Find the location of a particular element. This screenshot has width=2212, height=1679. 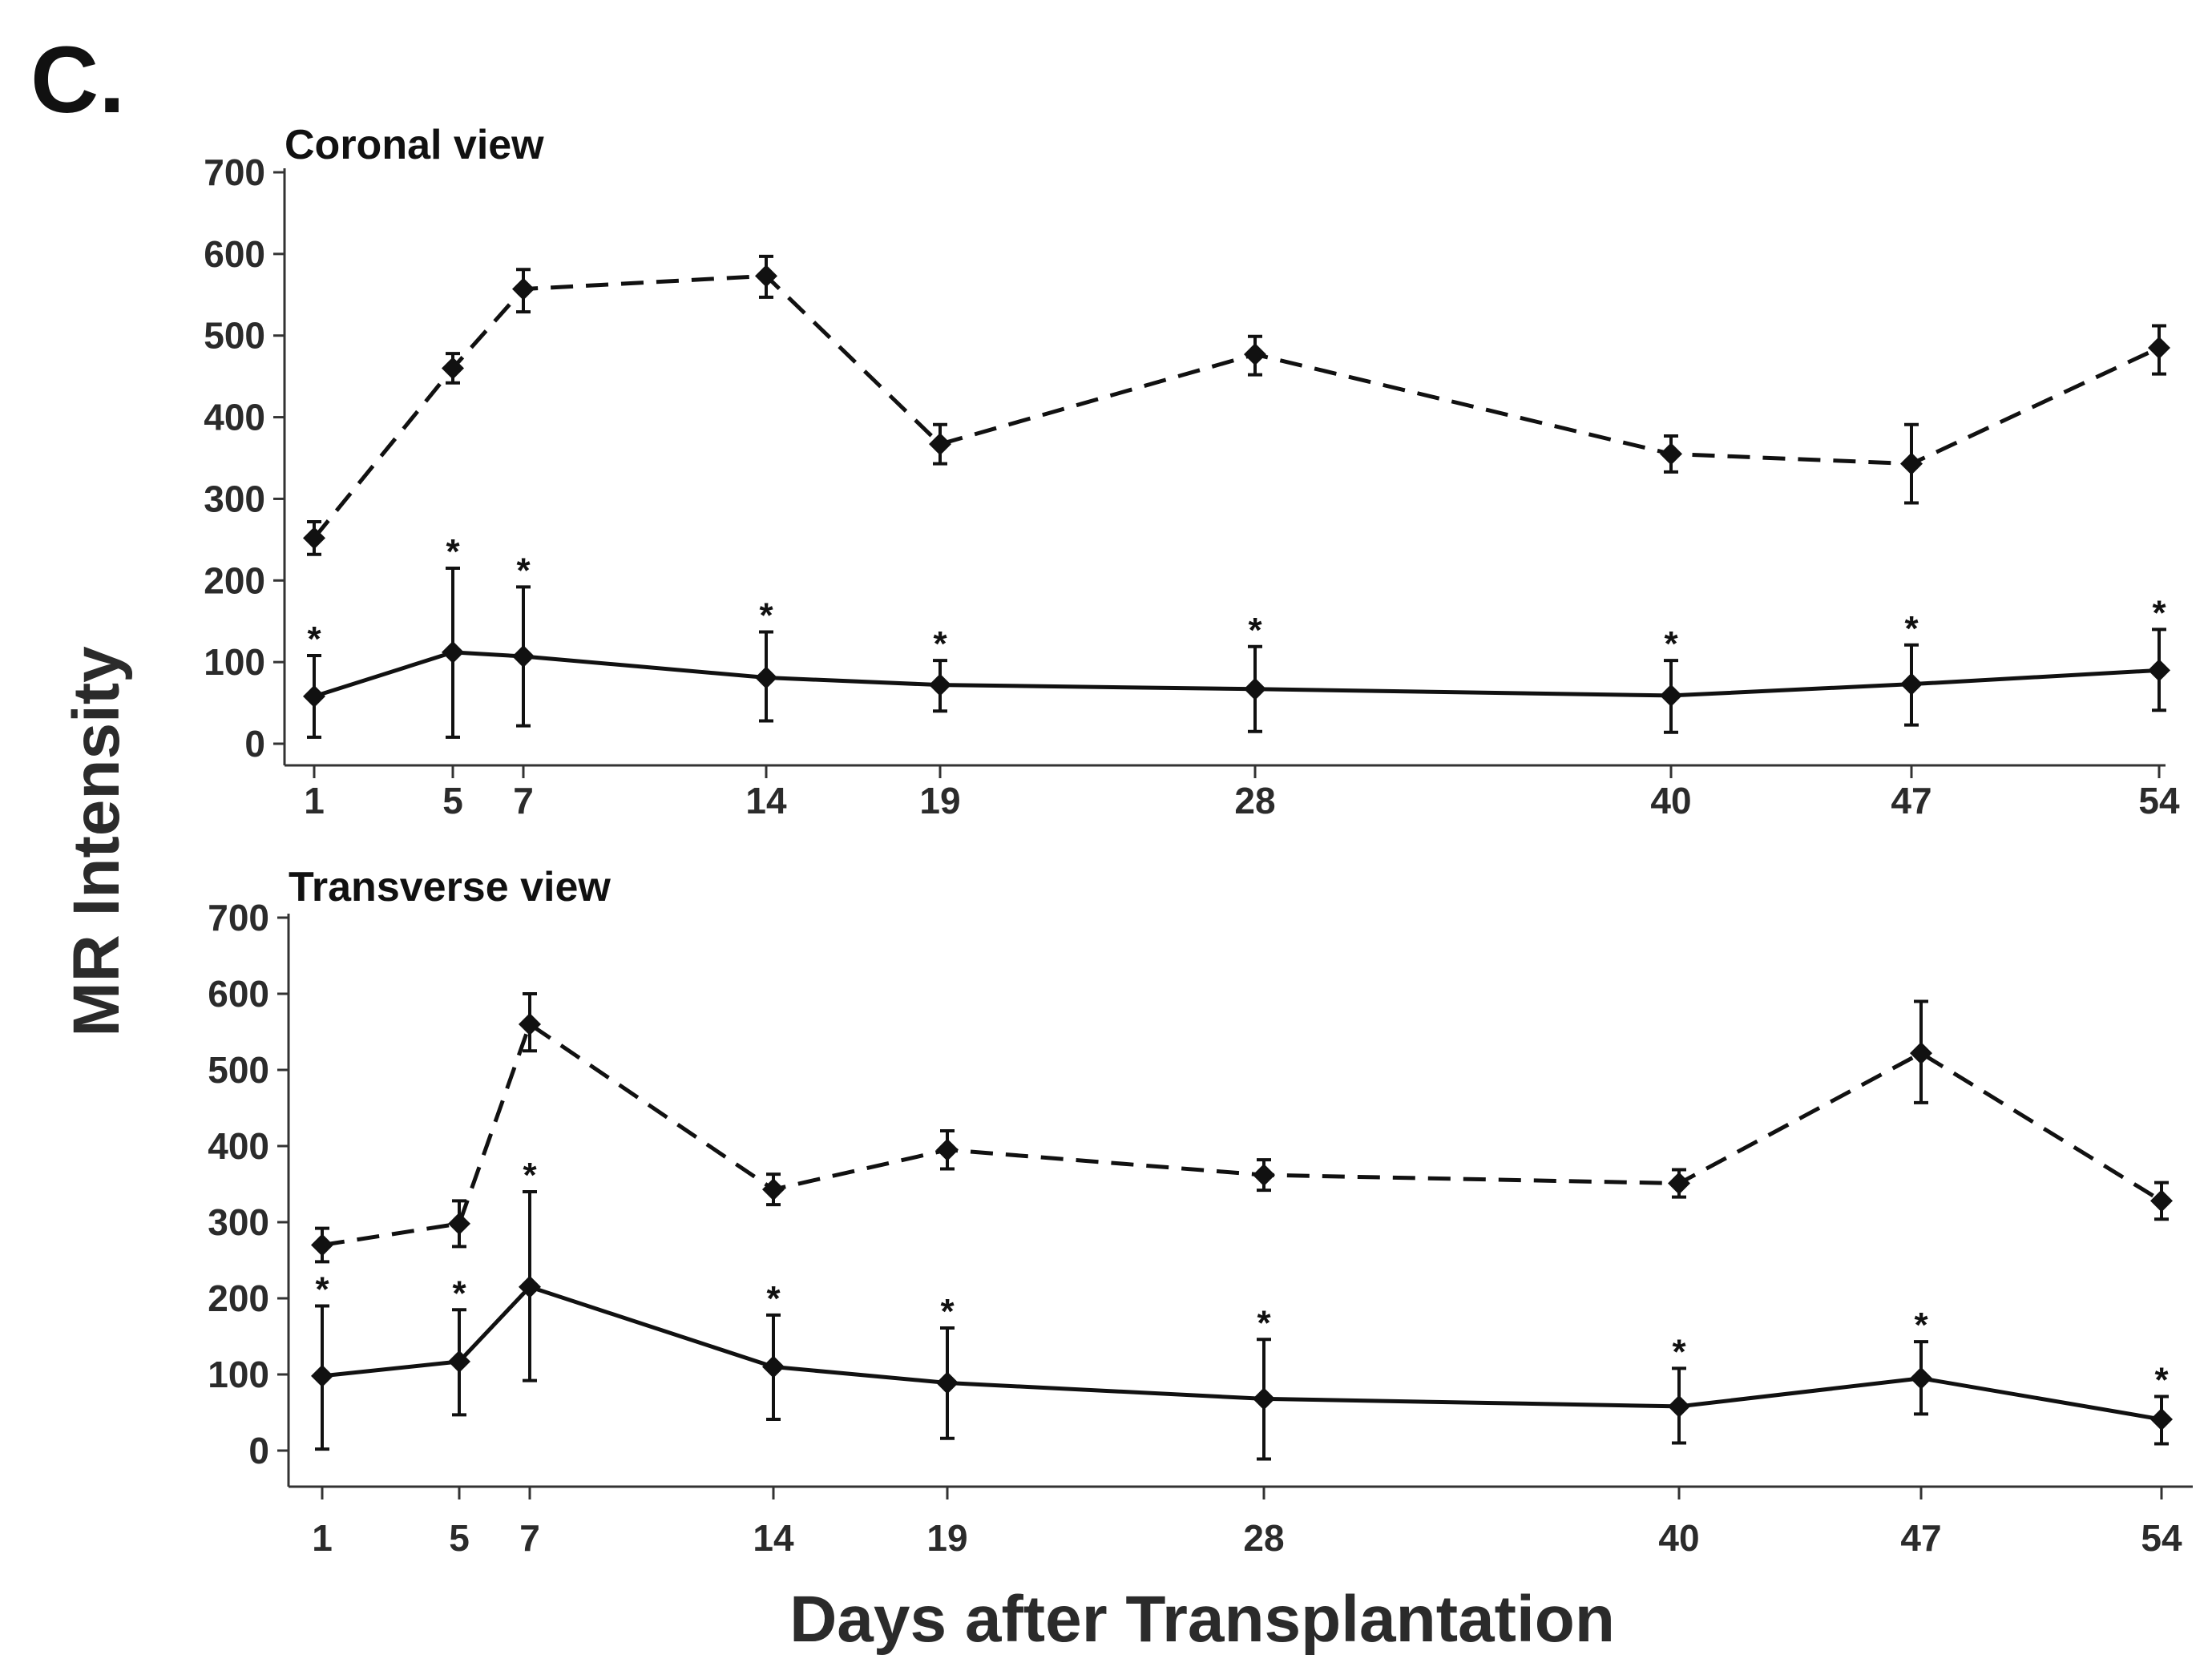

x-axis-title: Days after Transplantation is located at coordinates (1202, 1619).